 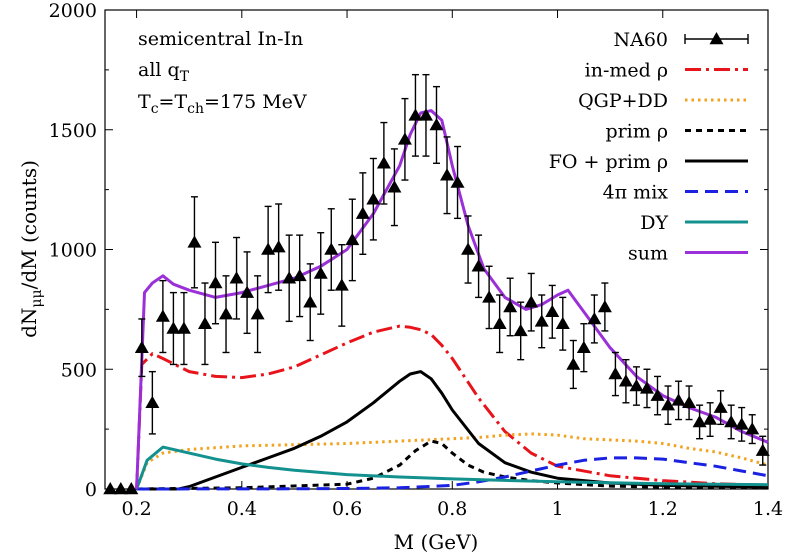 What do you see at coordinates (31, 249) in the screenshot?
I see `y-axis-title: dNμμ/dM (counts)` at bounding box center [31, 249].